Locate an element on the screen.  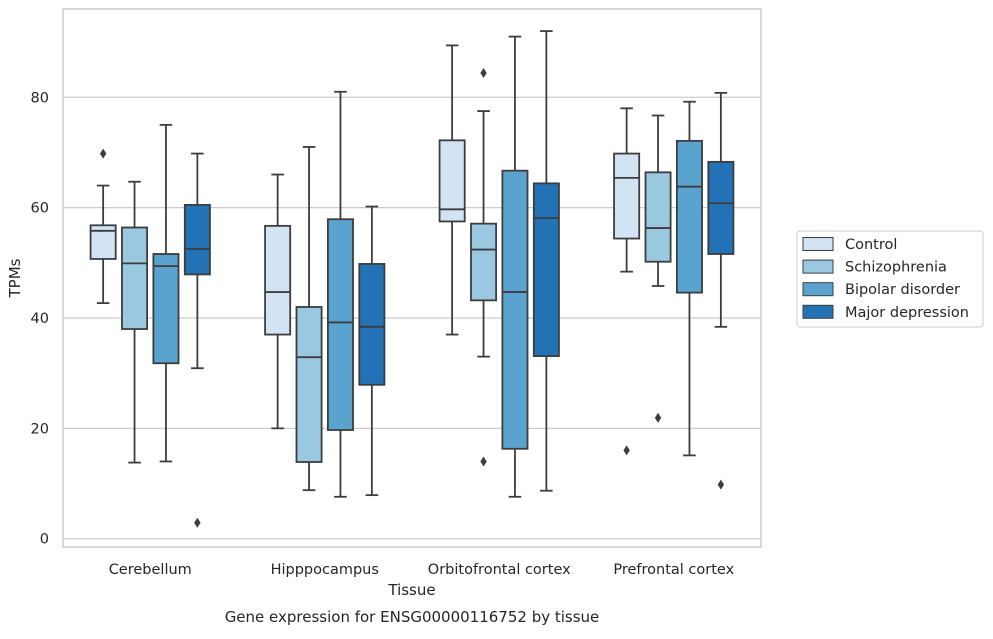
y-tick-label: 80 is located at coordinates (40, 98).